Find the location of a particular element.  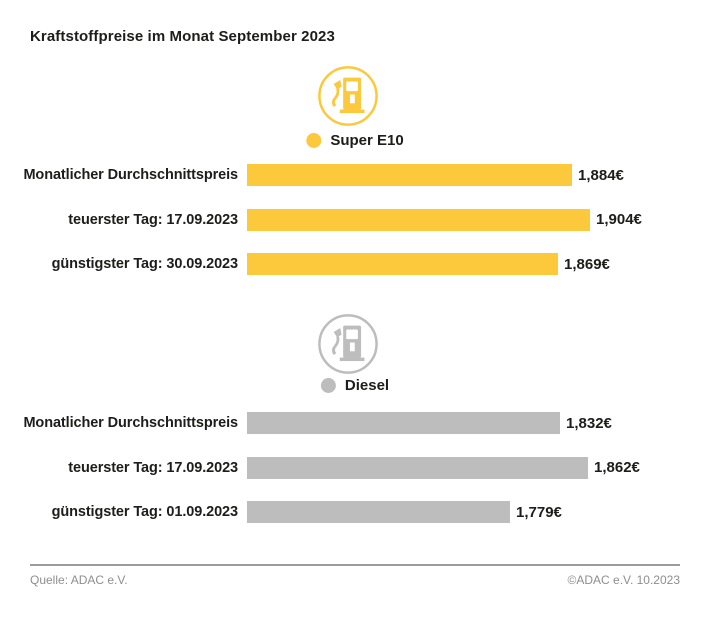

footer-divider is located at coordinates (355, 565).